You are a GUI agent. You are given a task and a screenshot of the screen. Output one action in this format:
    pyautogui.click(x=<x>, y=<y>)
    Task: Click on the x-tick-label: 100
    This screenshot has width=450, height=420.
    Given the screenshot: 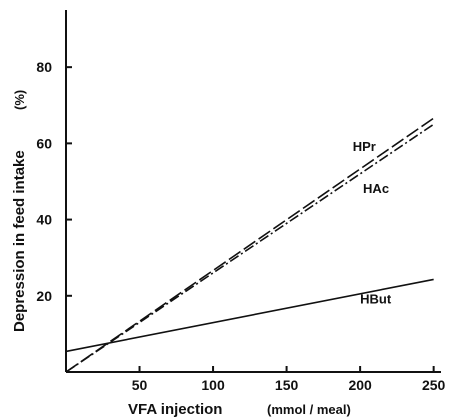 What is the action you would take?
    pyautogui.click(x=213, y=385)
    